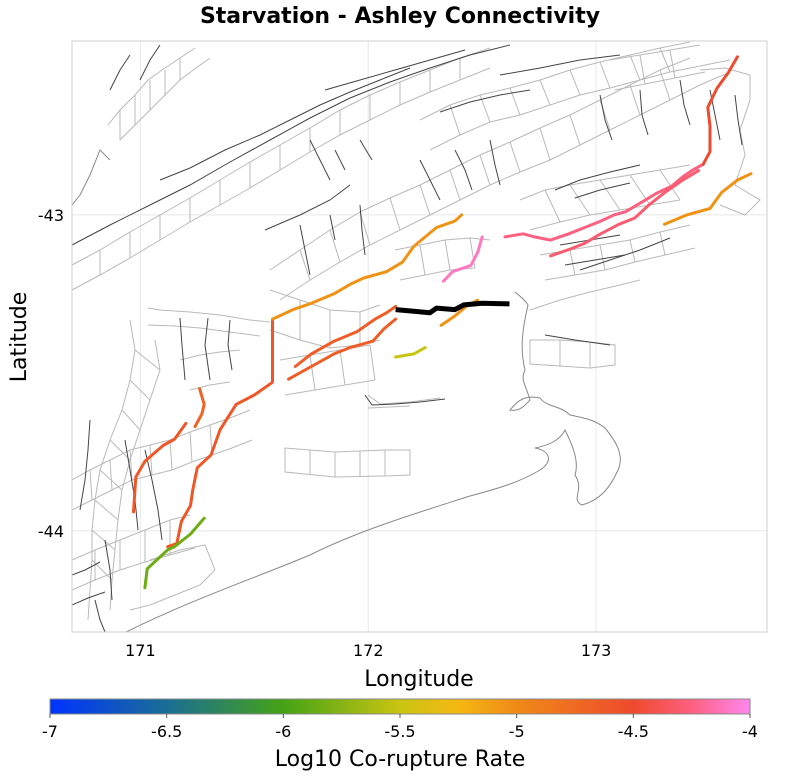 Image resolution: width=800 pixels, height=780 pixels. What do you see at coordinates (220, 433) in the screenshot?
I see `rupture-trace-r1` at bounding box center [220, 433].